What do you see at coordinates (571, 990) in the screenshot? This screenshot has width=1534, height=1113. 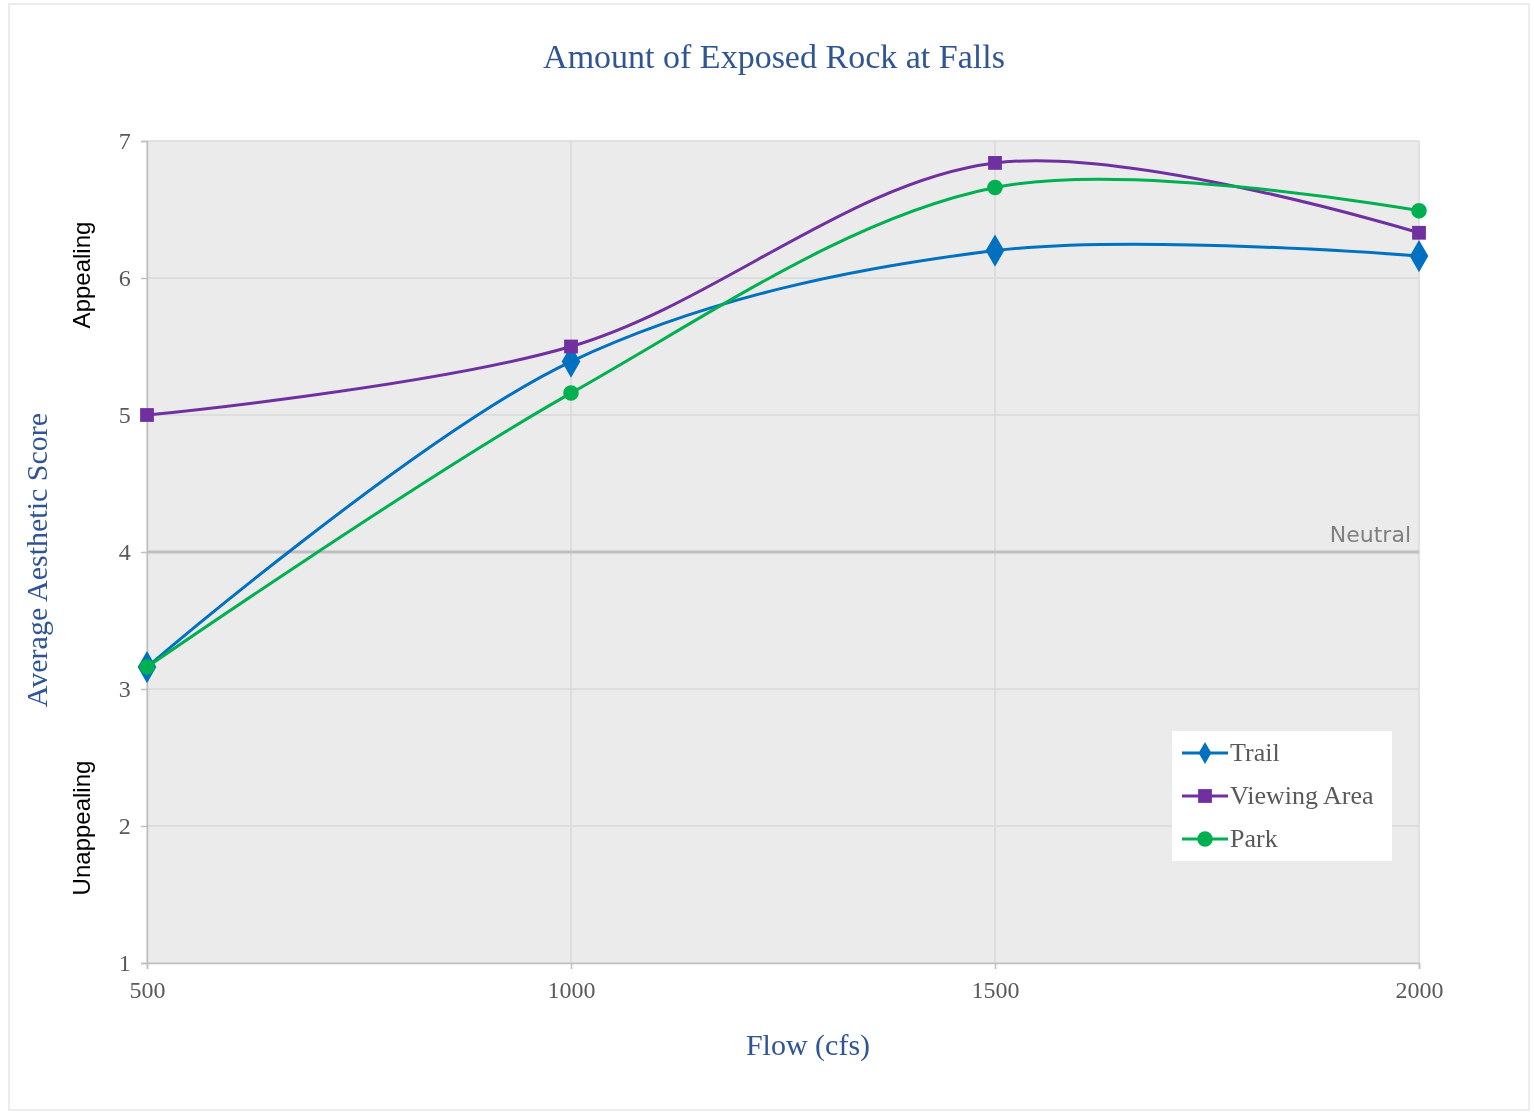 I see `x-tick-label: 1000` at bounding box center [571, 990].